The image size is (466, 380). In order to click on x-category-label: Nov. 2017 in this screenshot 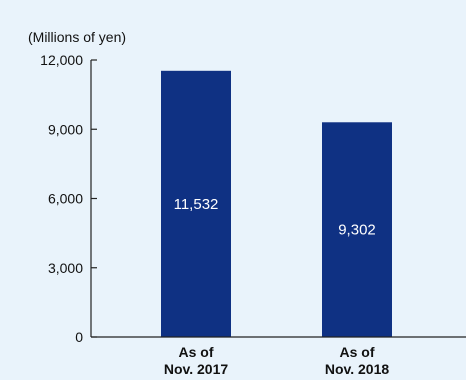, I will do `click(196, 369)`.